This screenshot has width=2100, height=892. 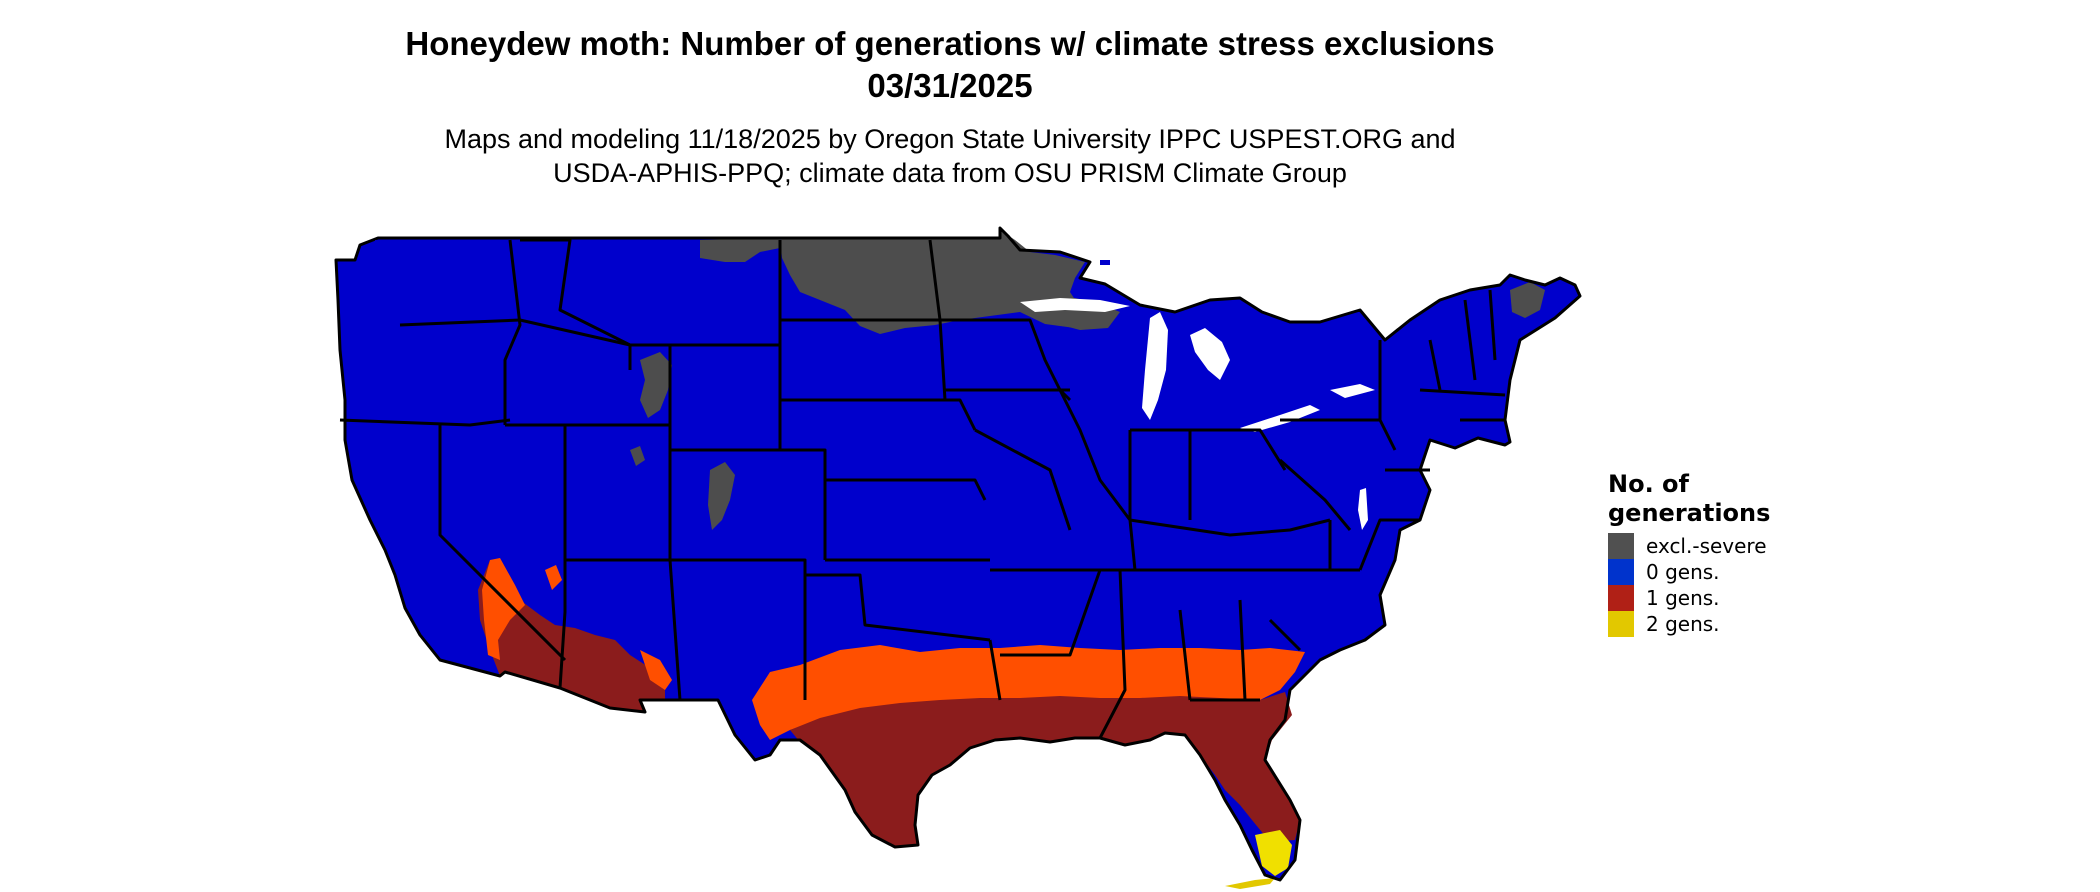 I want to click on one-gen-dark-gulf, so click(x=1045, y=769).